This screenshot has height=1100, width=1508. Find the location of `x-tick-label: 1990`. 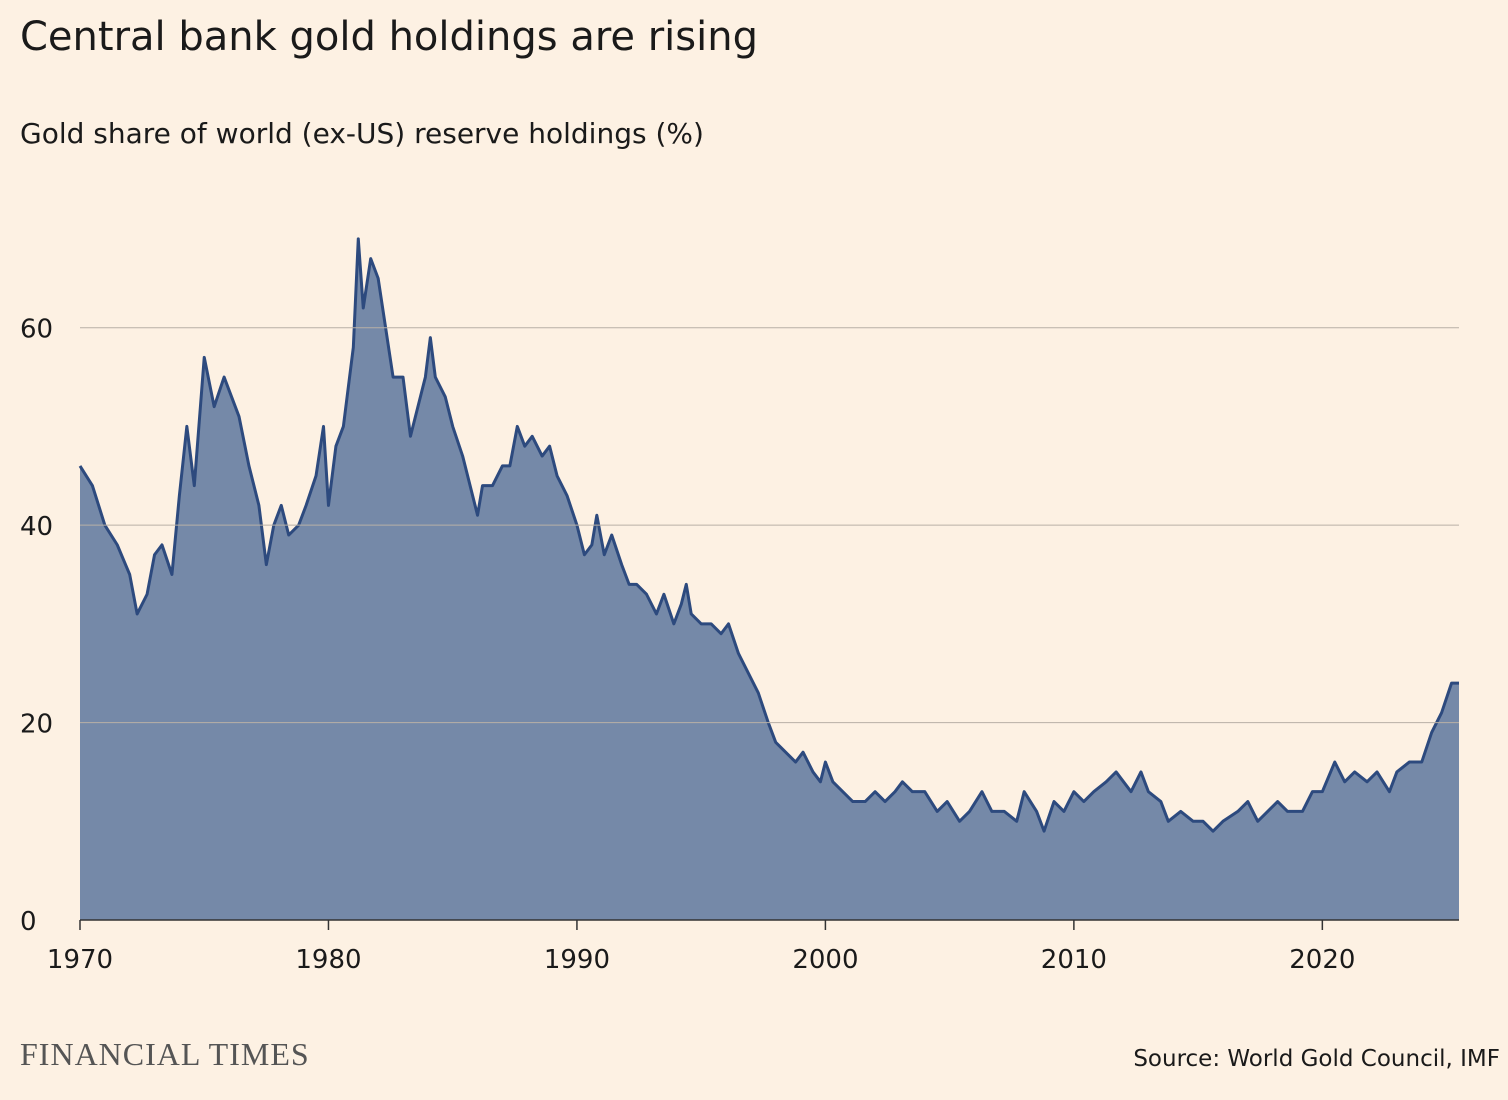

x-tick-label: 1990 is located at coordinates (577, 960).